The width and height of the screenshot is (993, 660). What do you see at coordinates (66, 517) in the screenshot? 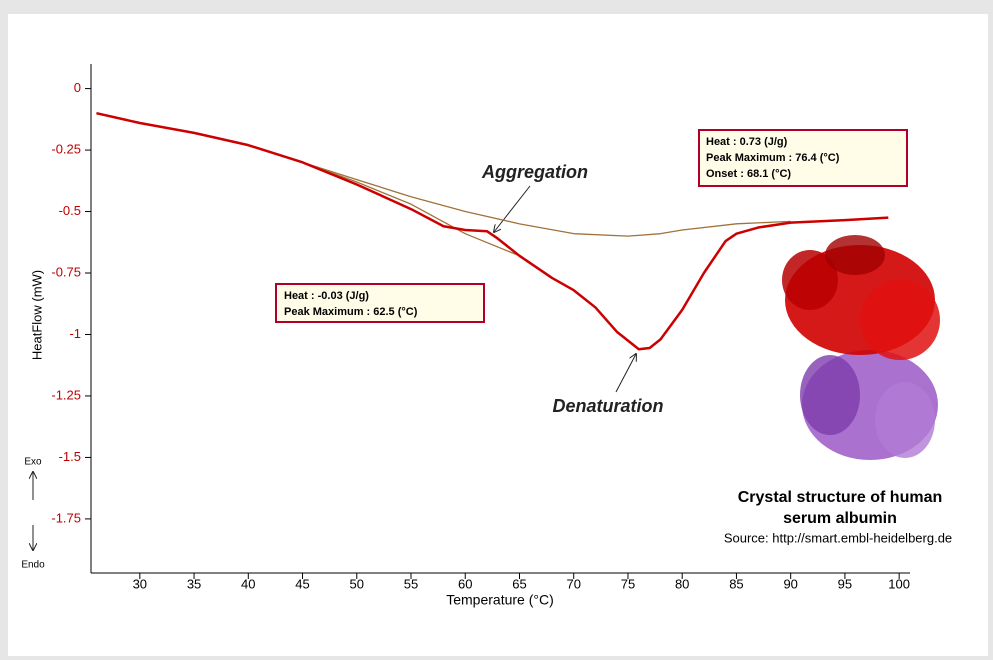
I see `y-tick-label: -1.75` at bounding box center [66, 517].